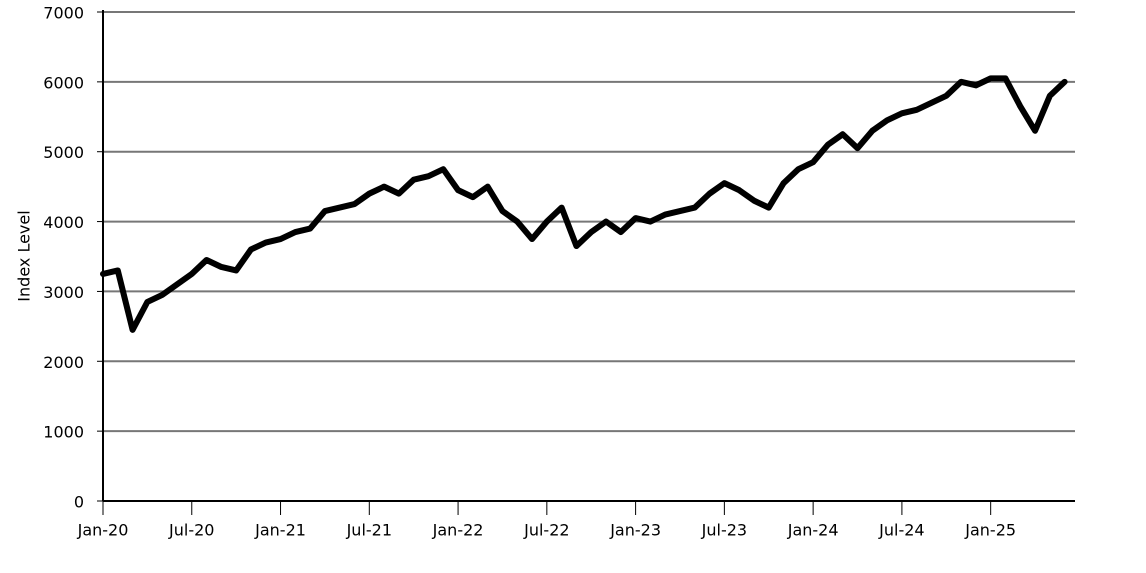  Describe the element at coordinates (63, 82) in the screenshot. I see `y-tick-label: 6000` at that location.